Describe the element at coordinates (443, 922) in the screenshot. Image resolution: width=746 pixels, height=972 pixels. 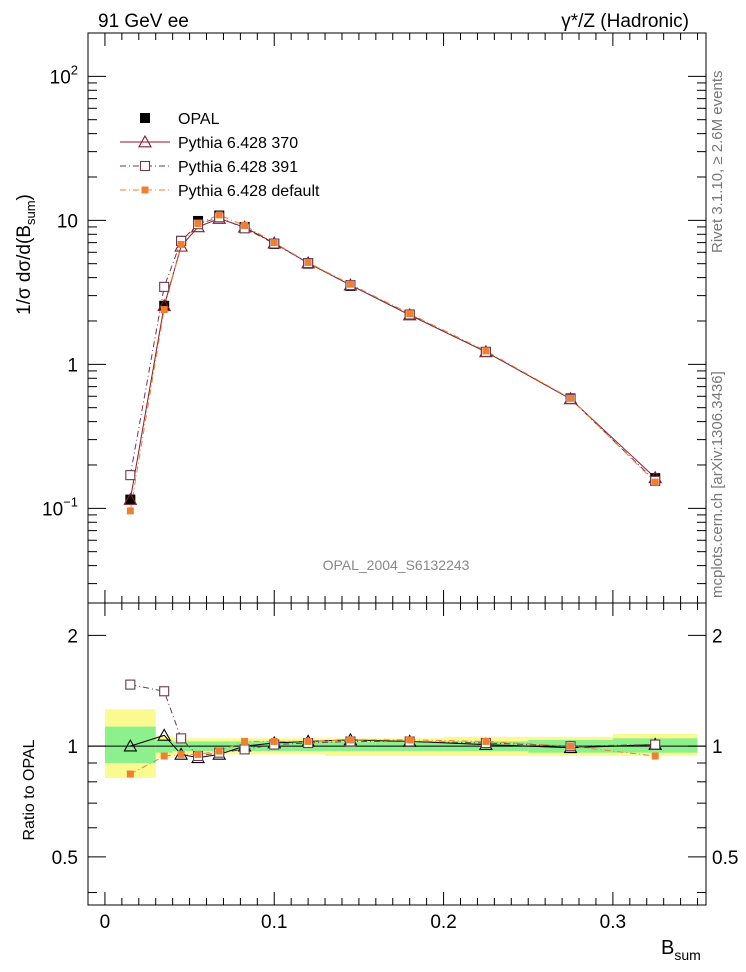
I see `x-tick-label: 0.2` at that location.